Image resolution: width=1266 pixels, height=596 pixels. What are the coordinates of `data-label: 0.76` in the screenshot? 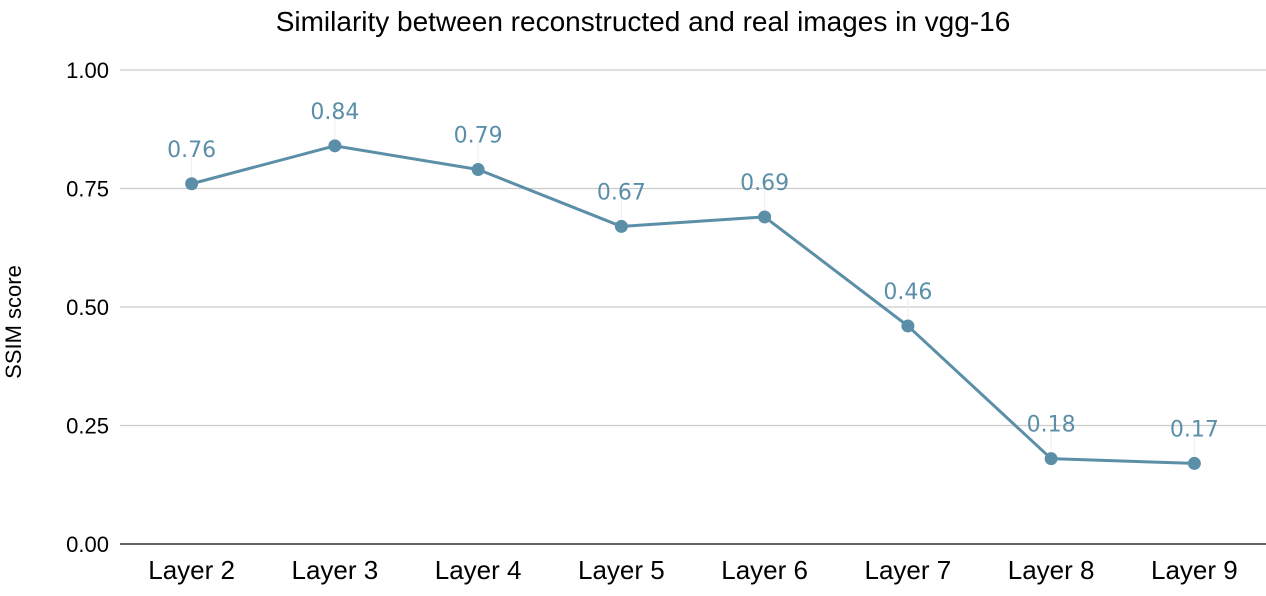 It's located at (191, 150).